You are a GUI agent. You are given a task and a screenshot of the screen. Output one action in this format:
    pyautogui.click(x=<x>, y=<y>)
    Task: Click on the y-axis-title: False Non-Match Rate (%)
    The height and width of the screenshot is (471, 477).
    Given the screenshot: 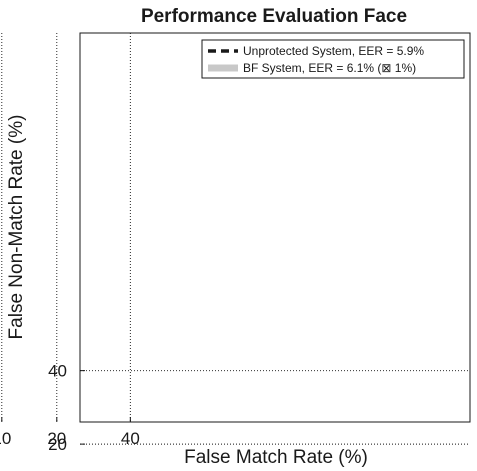 What is the action you would take?
    pyautogui.click(x=16, y=227)
    